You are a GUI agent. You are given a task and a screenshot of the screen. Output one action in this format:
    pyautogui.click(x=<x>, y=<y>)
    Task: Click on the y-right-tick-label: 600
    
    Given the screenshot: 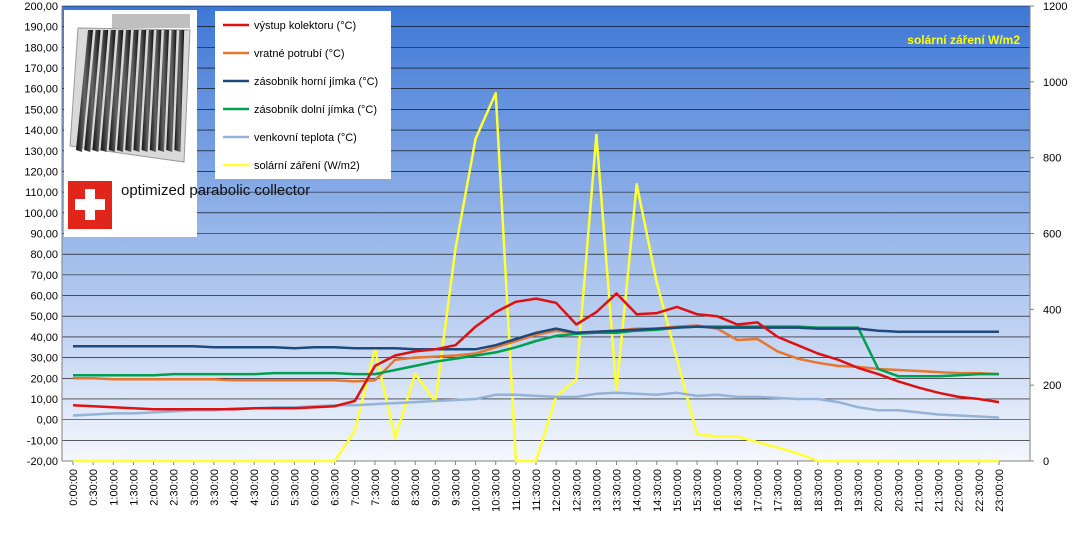 What is the action you would take?
    pyautogui.click(x=1052, y=235)
    